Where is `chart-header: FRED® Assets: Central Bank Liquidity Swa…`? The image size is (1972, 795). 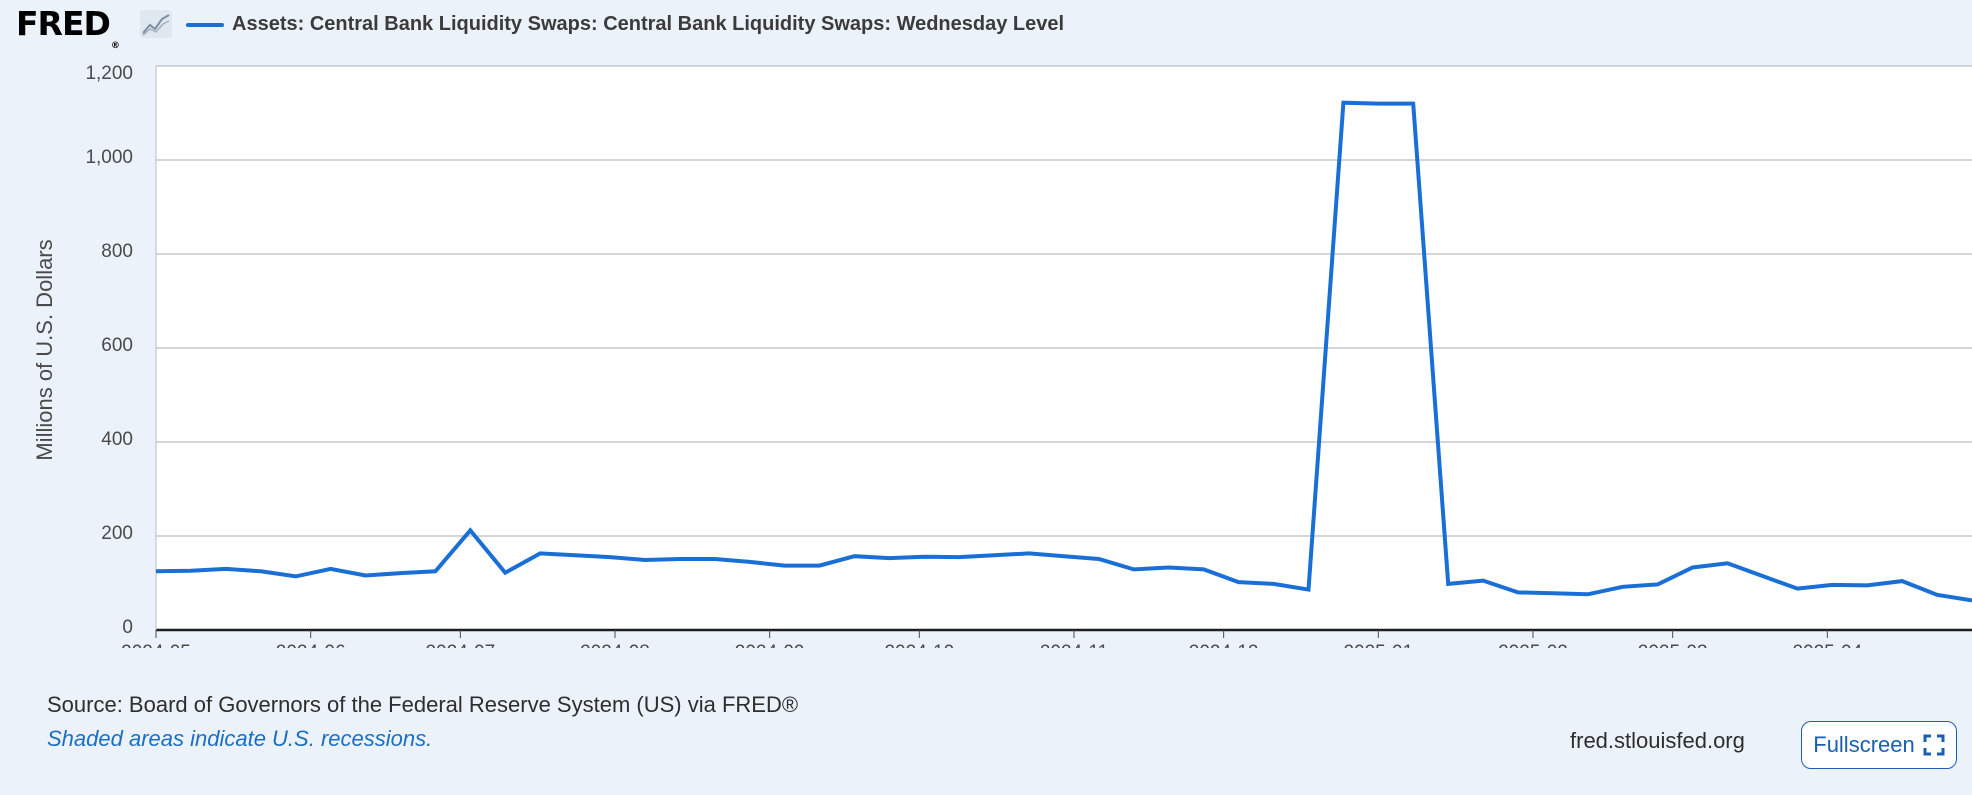
chart-header: FRED® Assets: Central Bank Liquidity Swa… is located at coordinates (986, 25).